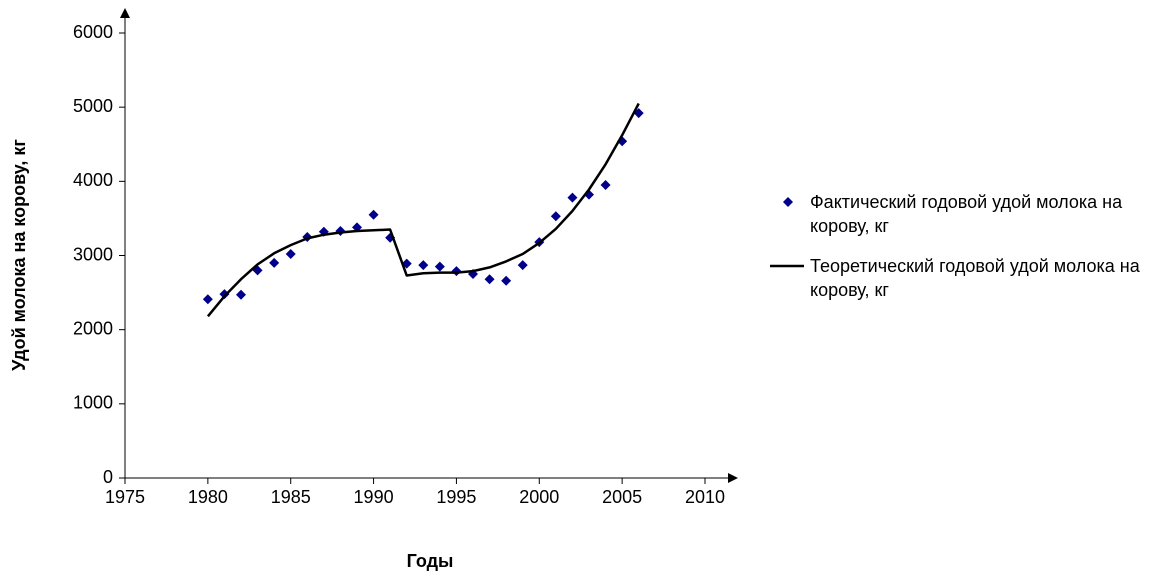  Describe the element at coordinates (93, 32) in the screenshot. I see `y-tick-label: 6000` at that location.